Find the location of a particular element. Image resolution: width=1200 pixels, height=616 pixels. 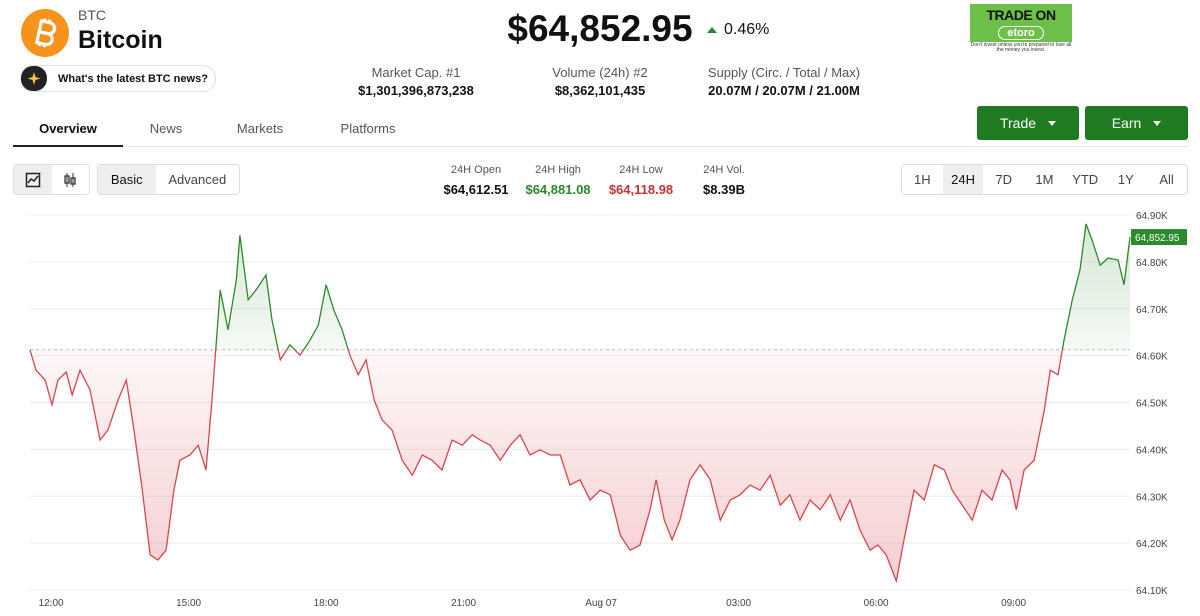

candle-icon is located at coordinates (70, 179).